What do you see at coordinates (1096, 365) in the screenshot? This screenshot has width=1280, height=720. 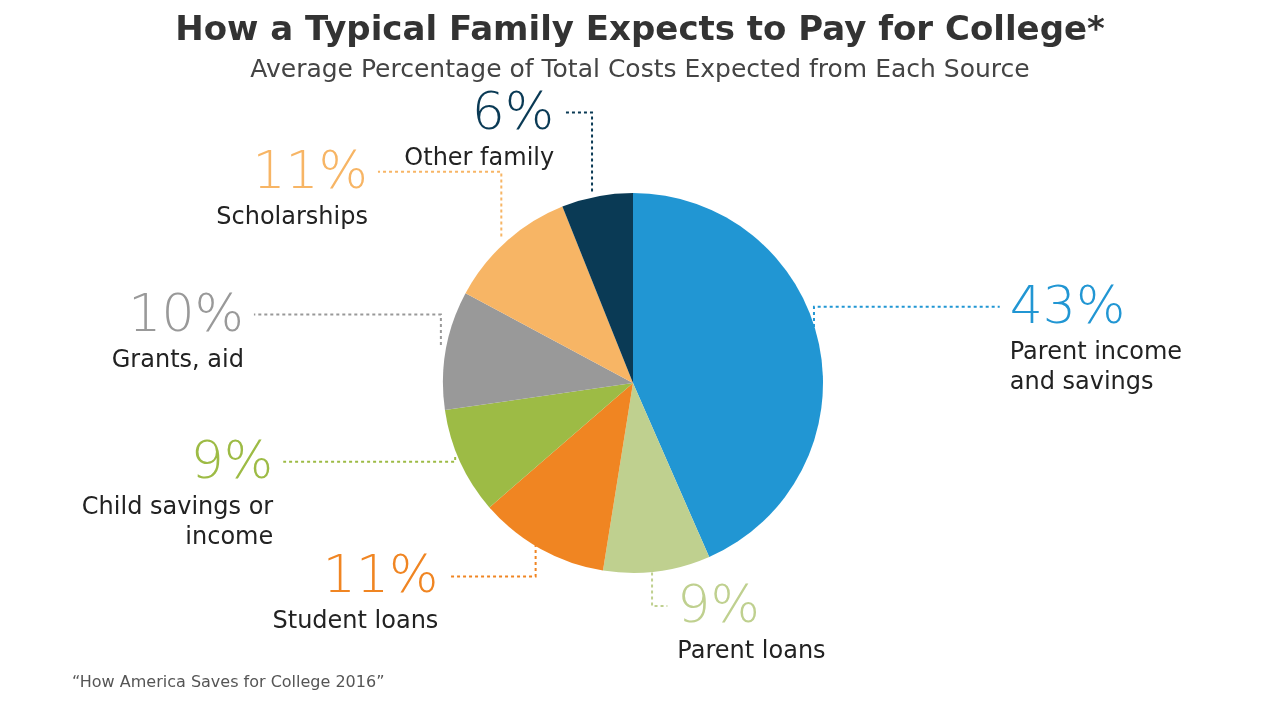 I see `slice-label: Parent income and savings` at bounding box center [1096, 365].